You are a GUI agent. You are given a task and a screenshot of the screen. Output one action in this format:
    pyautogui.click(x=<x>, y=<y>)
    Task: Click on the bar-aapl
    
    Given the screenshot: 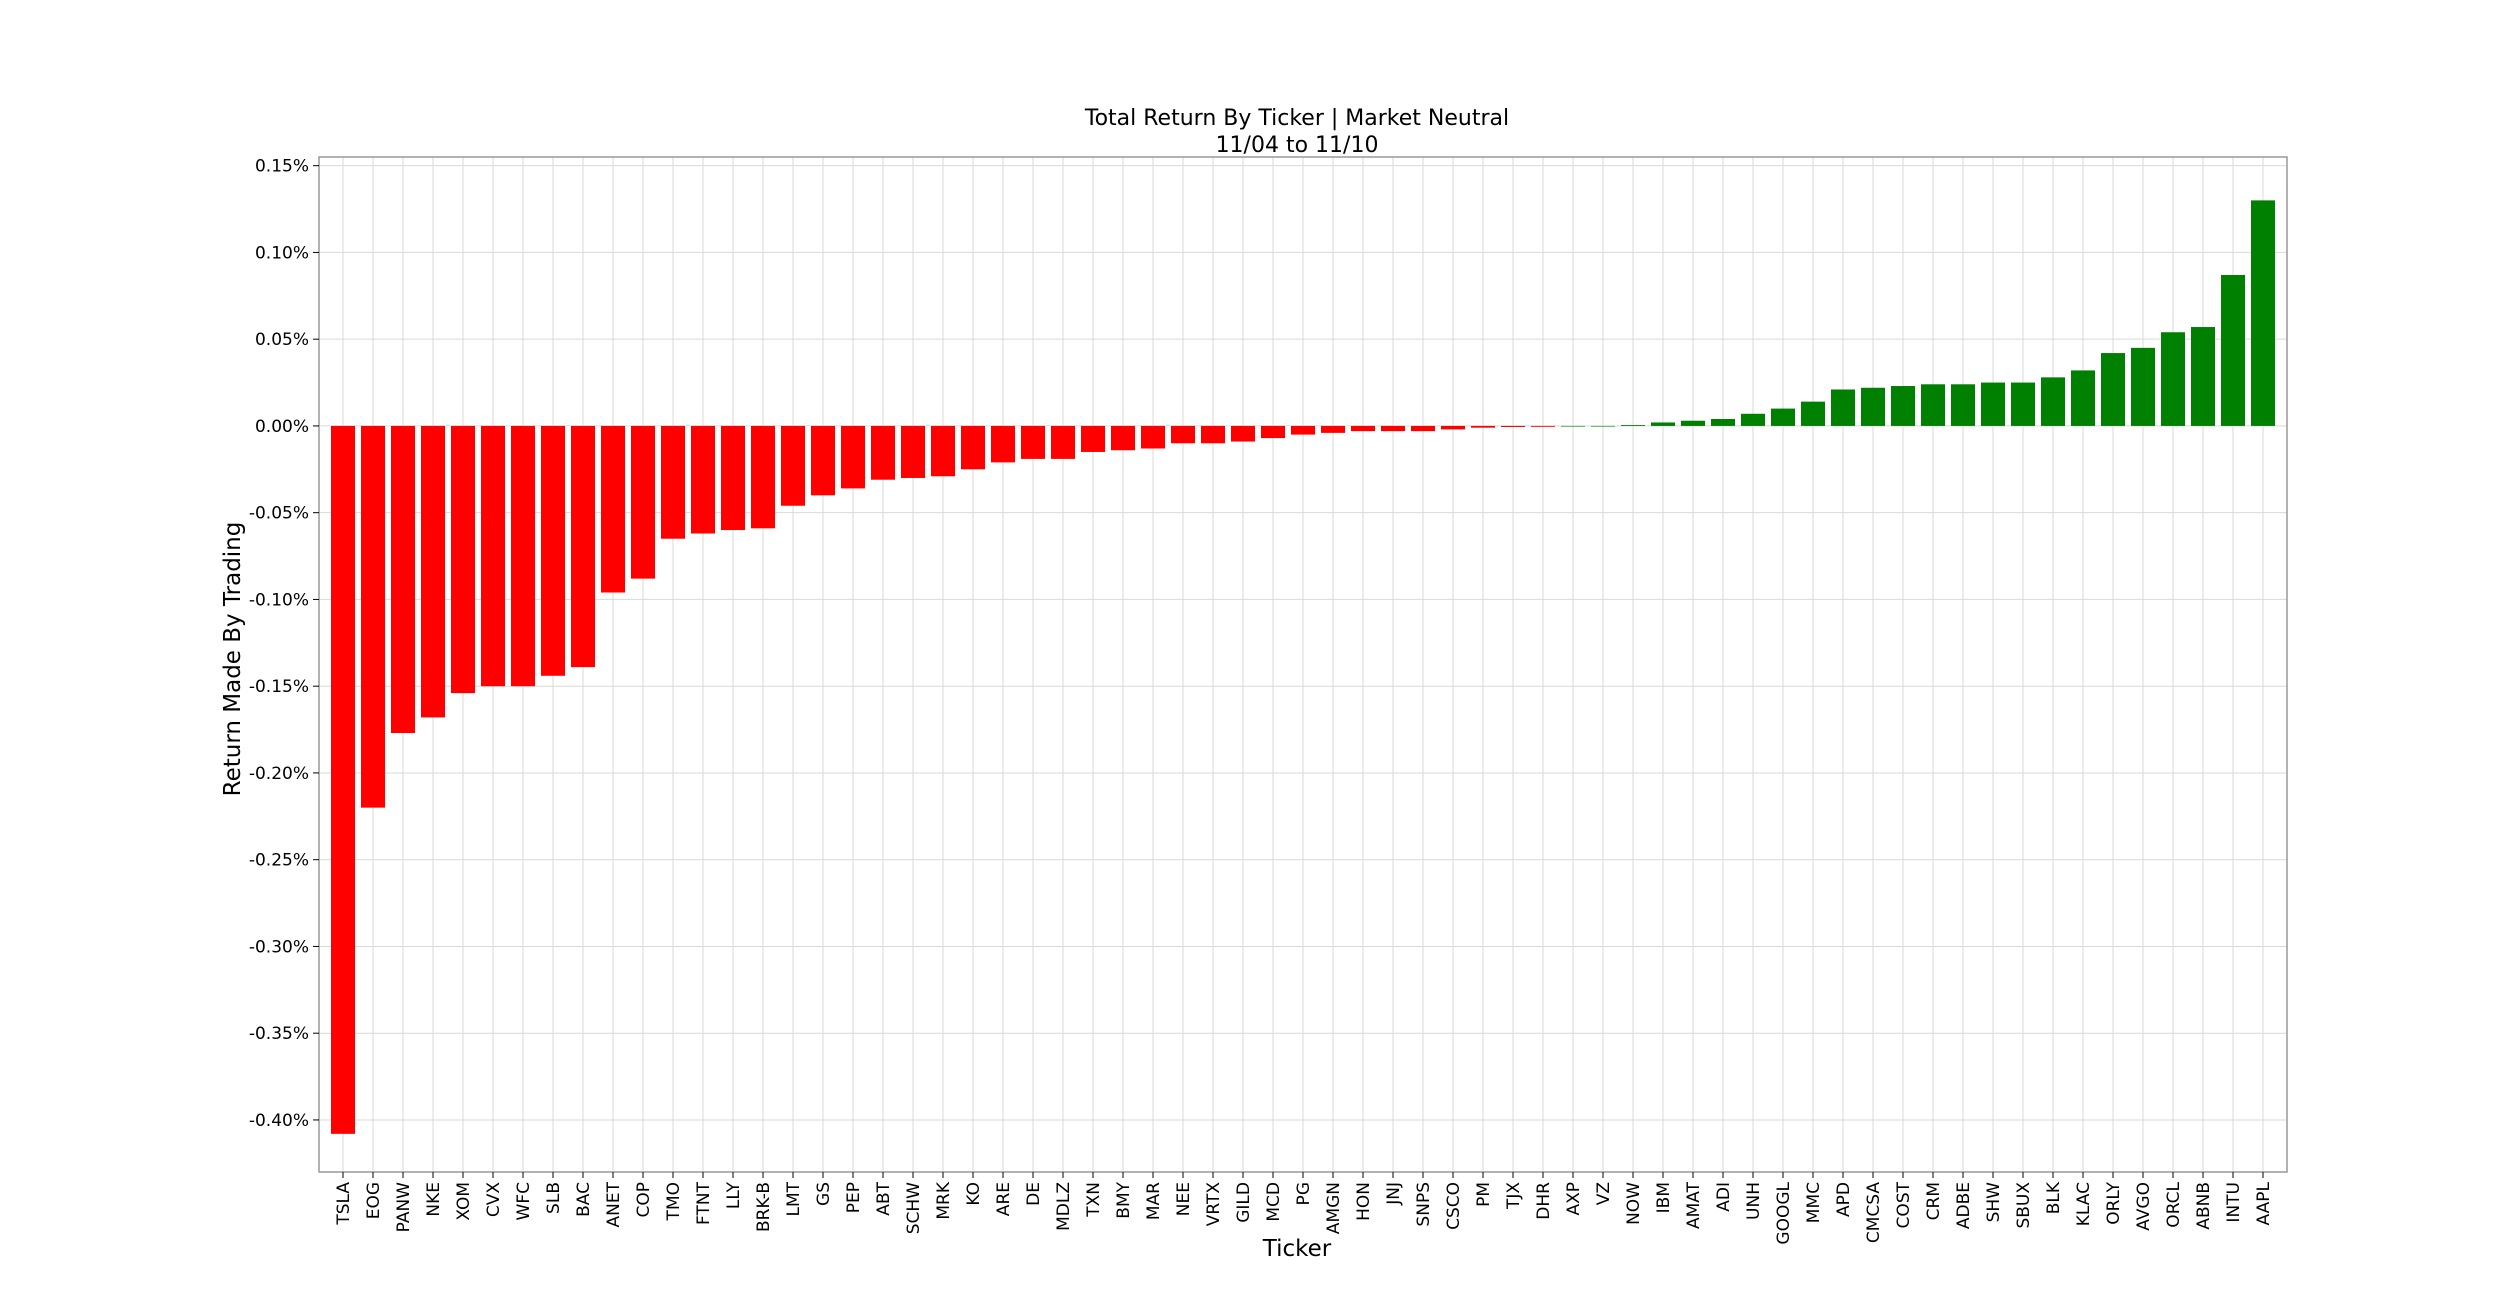 What is the action you would take?
    pyautogui.click(x=2263, y=313)
    